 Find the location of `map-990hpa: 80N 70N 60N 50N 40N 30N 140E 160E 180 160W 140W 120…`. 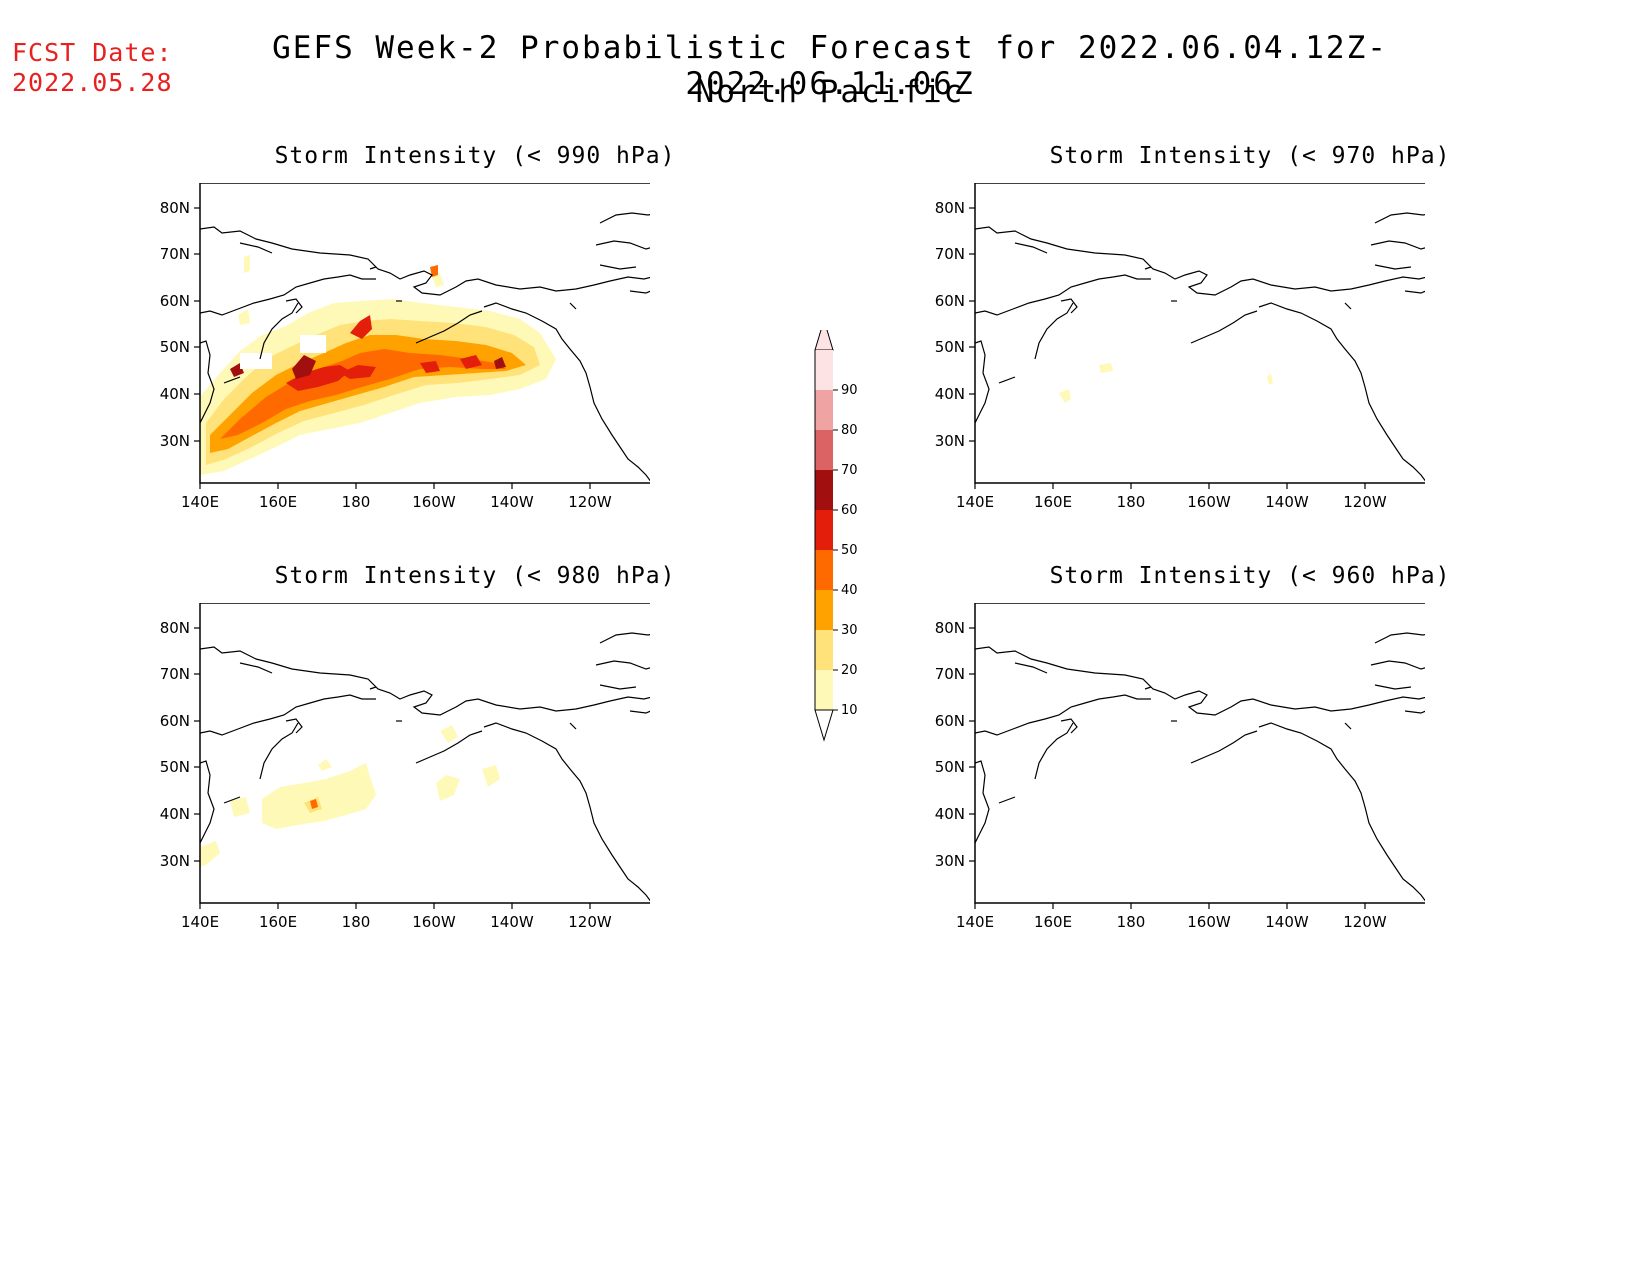

map-990hpa: 80N 70N 60N 50N 40N 30N 140E 160E 180 160W 140W 120… is located at coordinates (395, 348).